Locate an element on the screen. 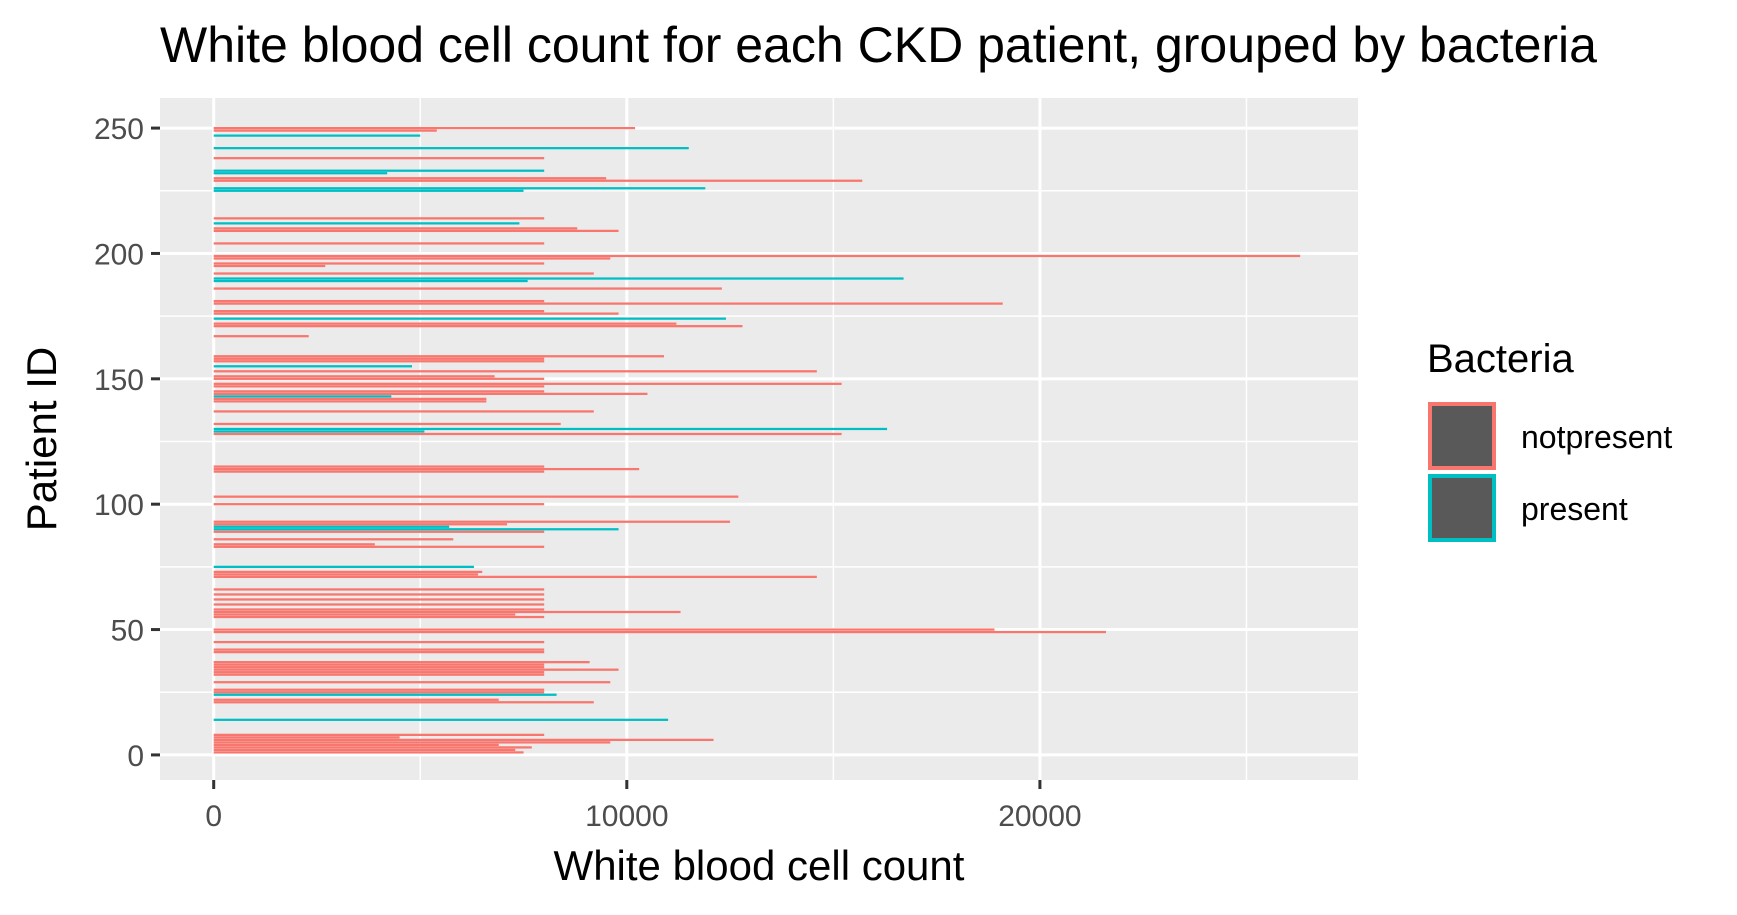 The height and width of the screenshot is (915, 1737). legend-key-notpresent is located at coordinates (1462, 436).